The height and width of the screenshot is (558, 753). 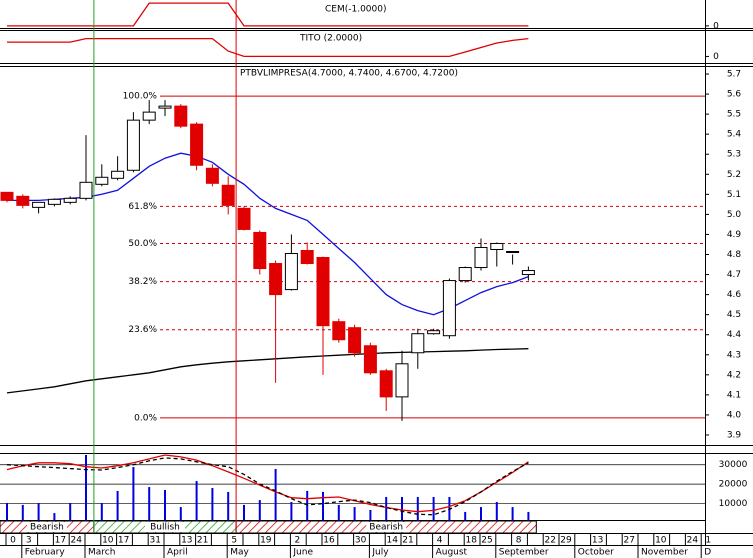 What do you see at coordinates (329, 541) in the screenshot?
I see `x-tick-label: 16` at bounding box center [329, 541].